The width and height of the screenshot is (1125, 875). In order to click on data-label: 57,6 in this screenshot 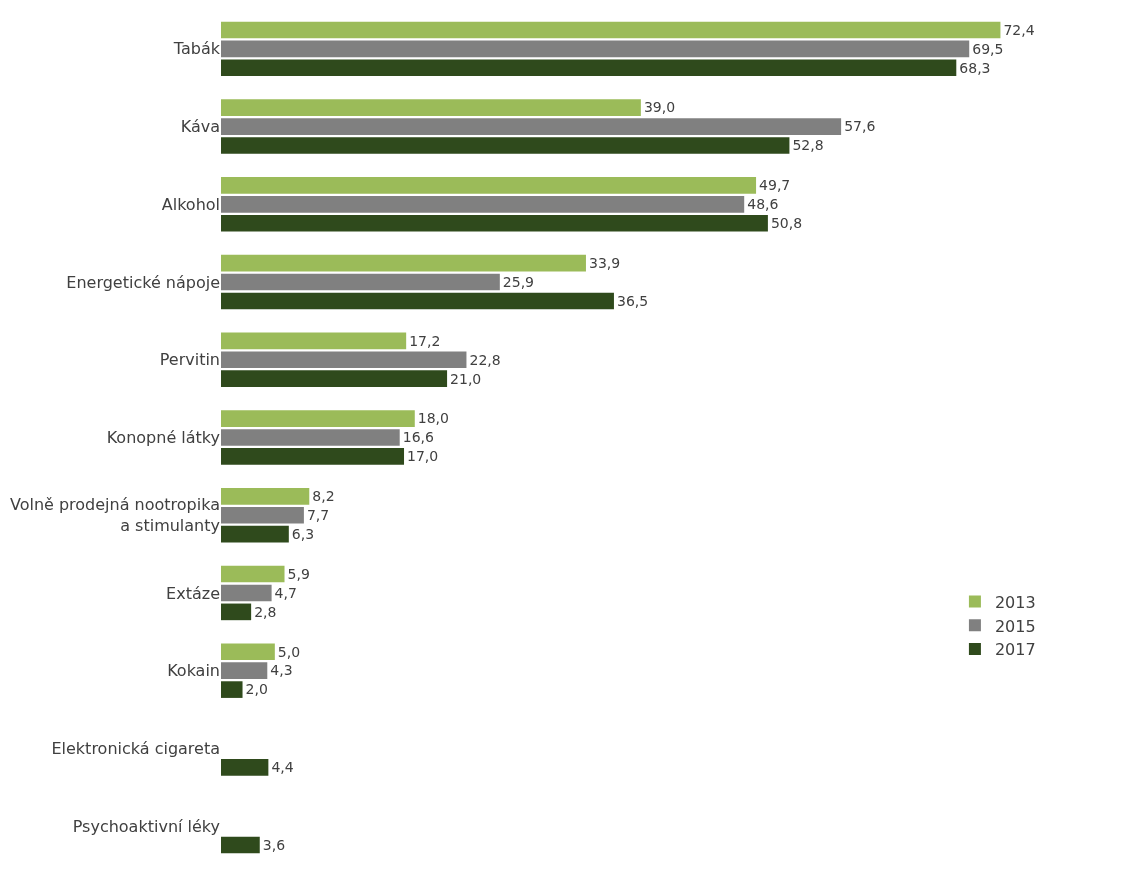, I will do `click(860, 126)`.